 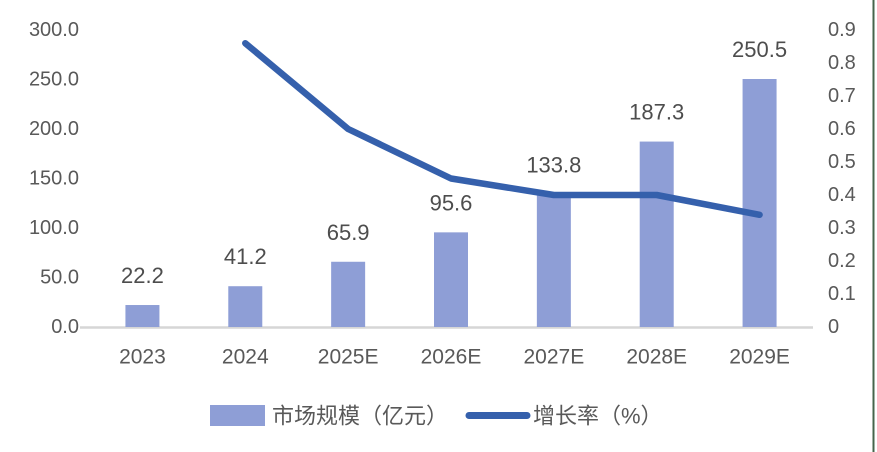 What do you see at coordinates (656, 234) in the screenshot?
I see `bar-2028E` at bounding box center [656, 234].